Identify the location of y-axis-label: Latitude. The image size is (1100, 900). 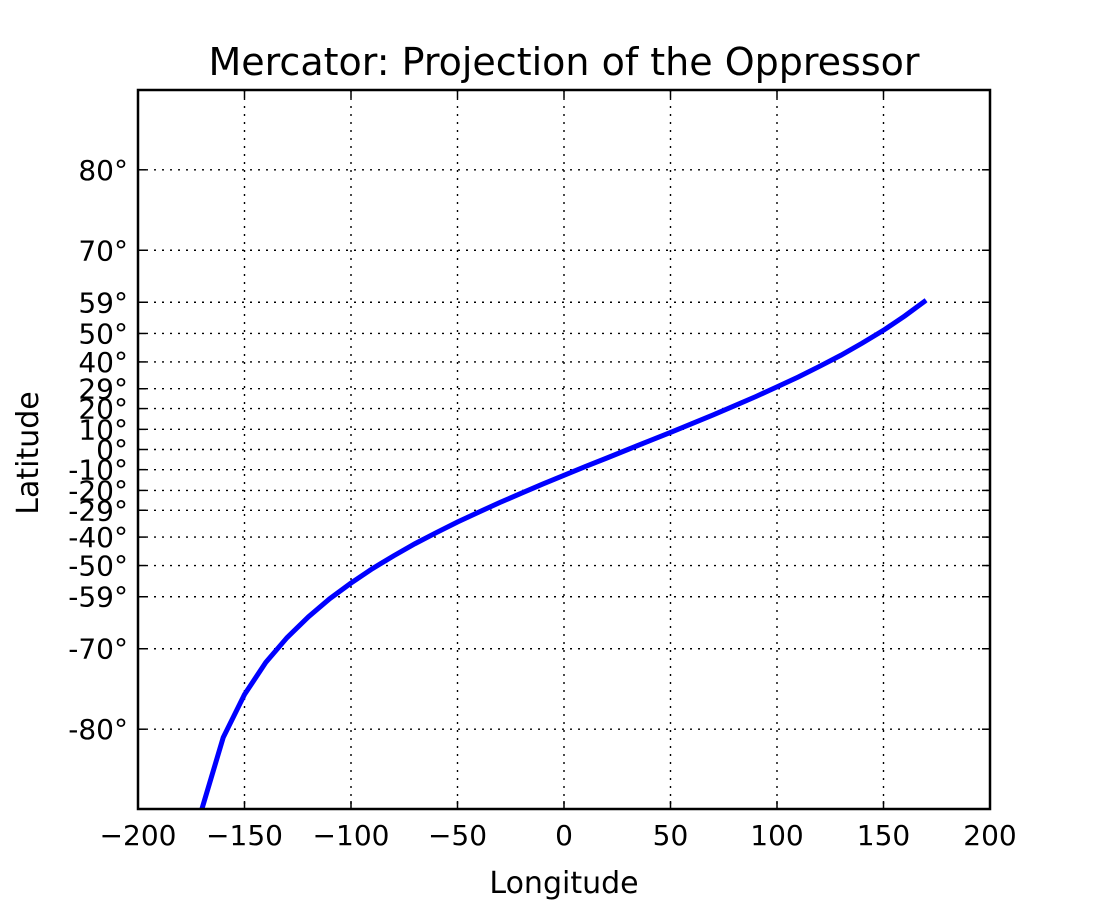
(28, 452).